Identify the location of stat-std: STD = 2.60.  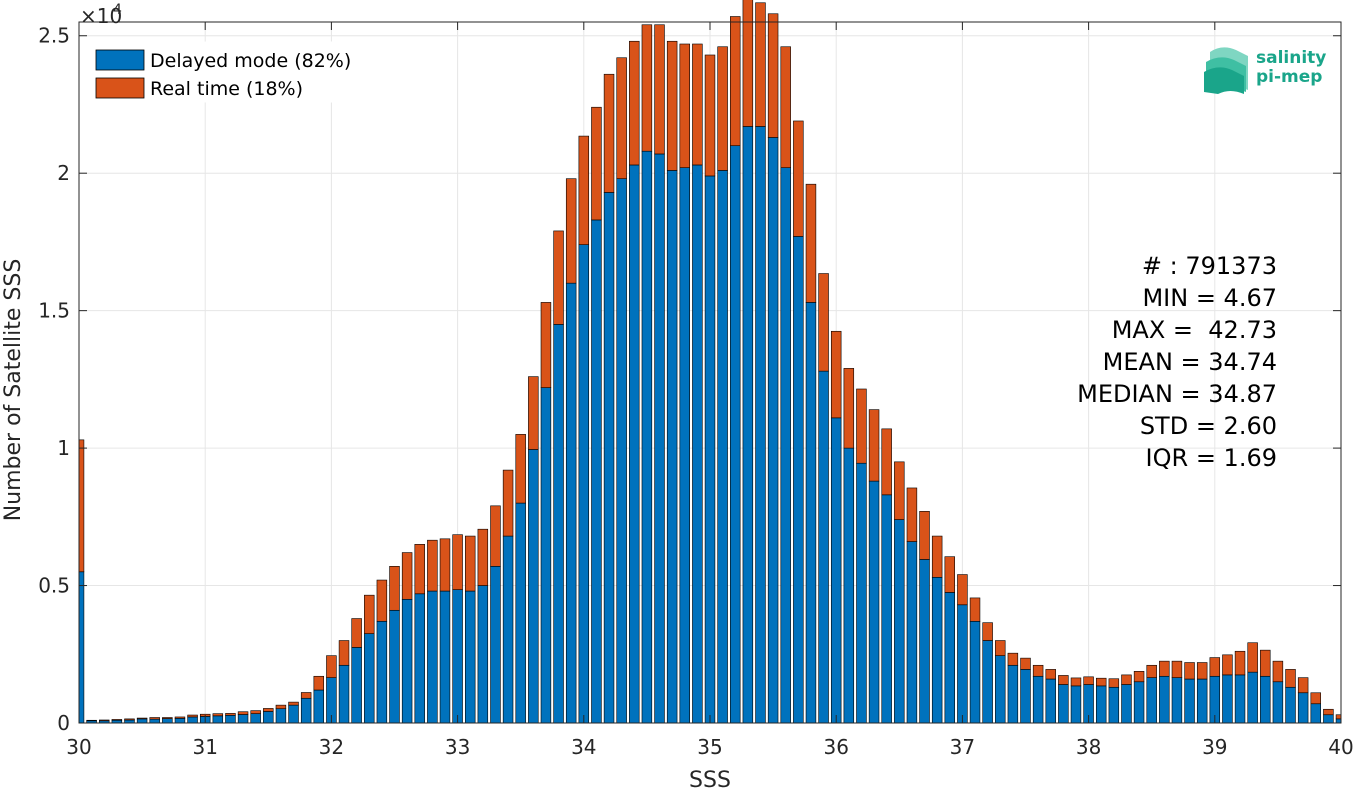
(1208, 426).